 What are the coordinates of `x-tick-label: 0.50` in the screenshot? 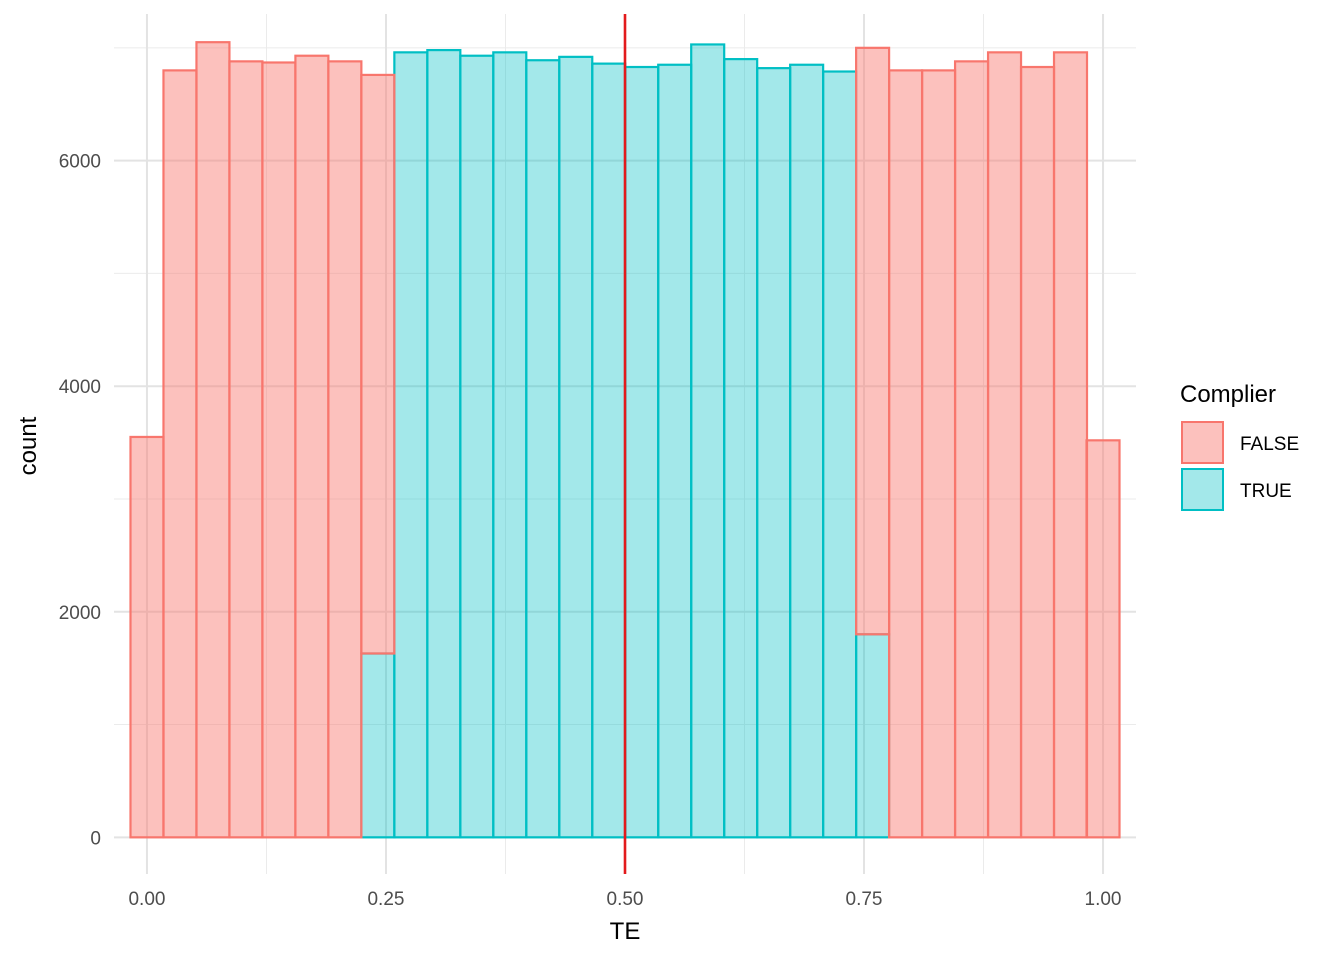 It's located at (625, 899).